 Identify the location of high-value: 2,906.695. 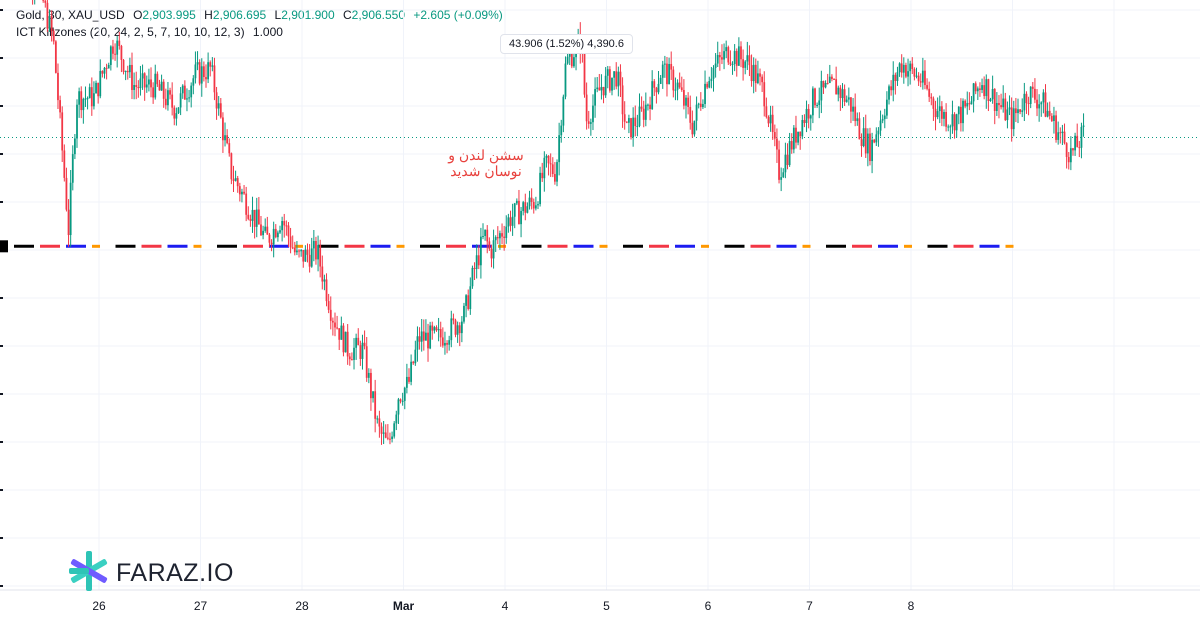
(239, 15).